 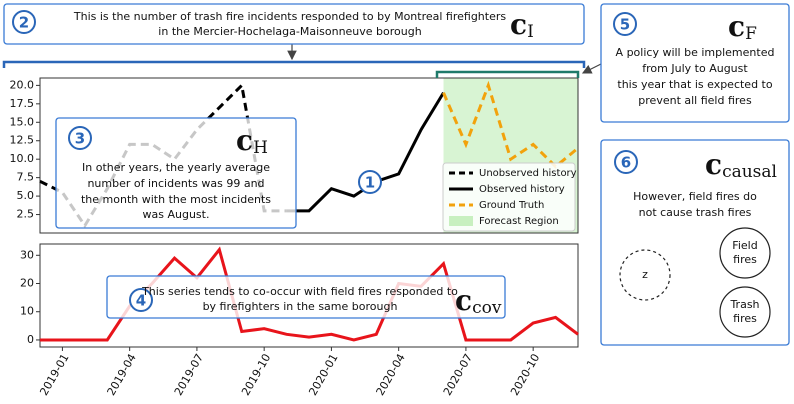 I want to click on y-tick-label: 12.5, so click(x=22, y=140).